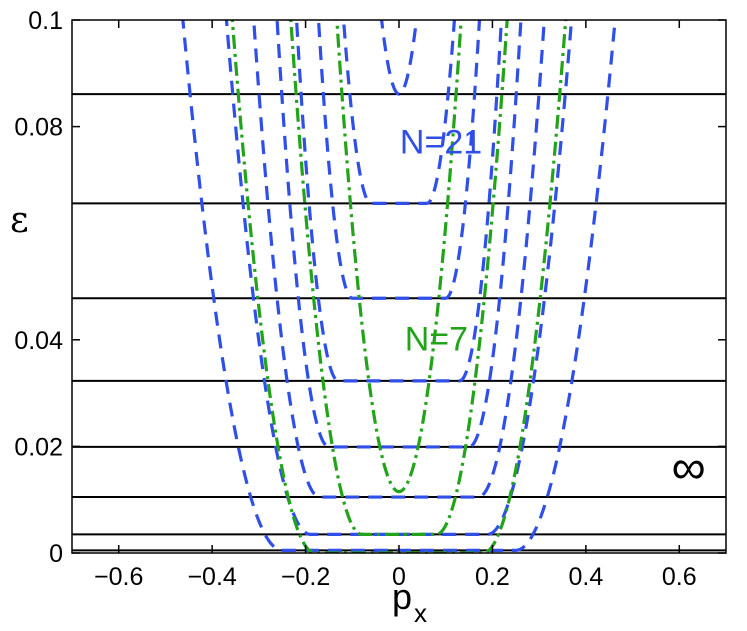 The width and height of the screenshot is (747, 631). I want to click on chart-annotation: ∞, so click(689, 468).